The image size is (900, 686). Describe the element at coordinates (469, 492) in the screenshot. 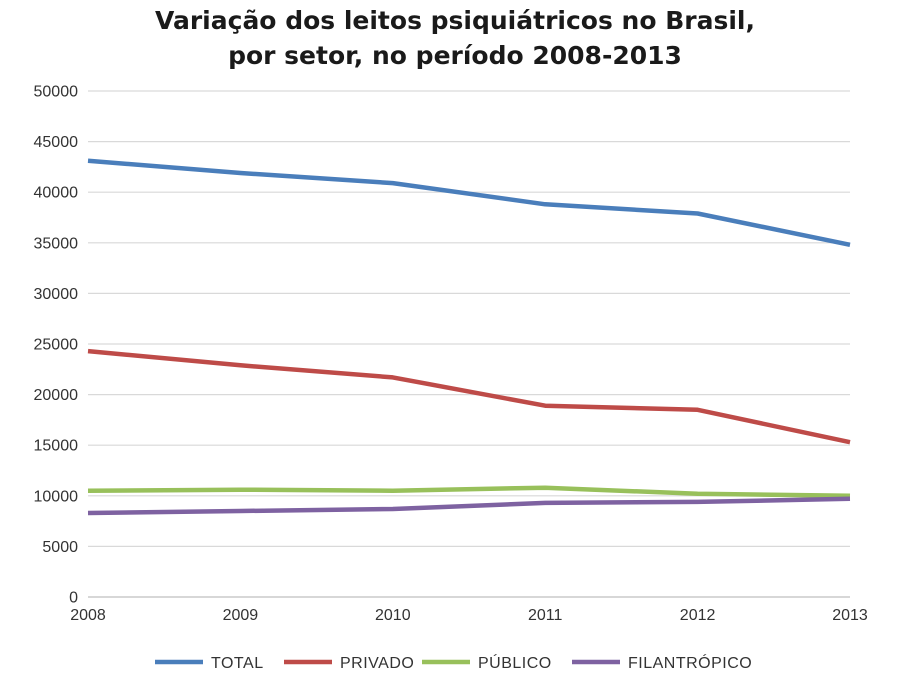

I see `series-line-publico` at that location.